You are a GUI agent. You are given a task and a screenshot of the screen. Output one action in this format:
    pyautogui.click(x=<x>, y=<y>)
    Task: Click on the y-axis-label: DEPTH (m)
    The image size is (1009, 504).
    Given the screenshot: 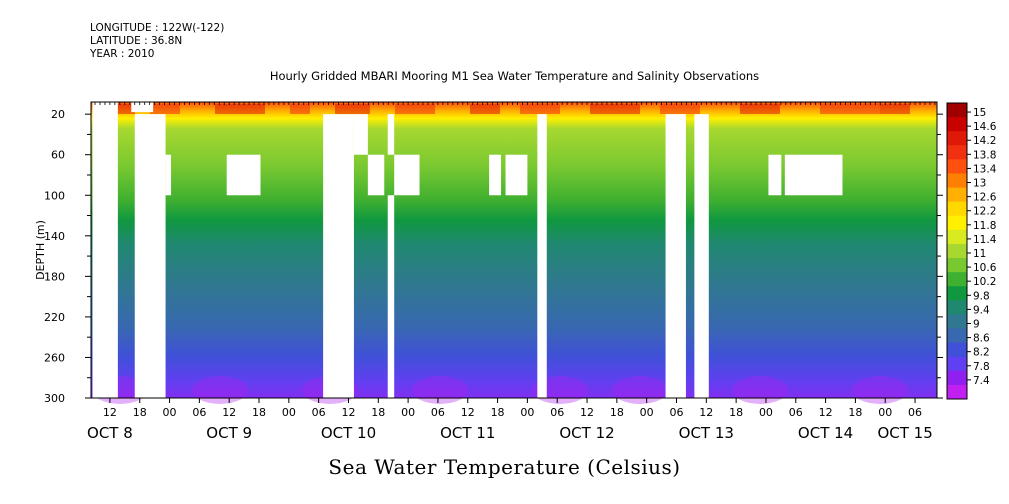 What is the action you would take?
    pyautogui.click(x=40, y=250)
    